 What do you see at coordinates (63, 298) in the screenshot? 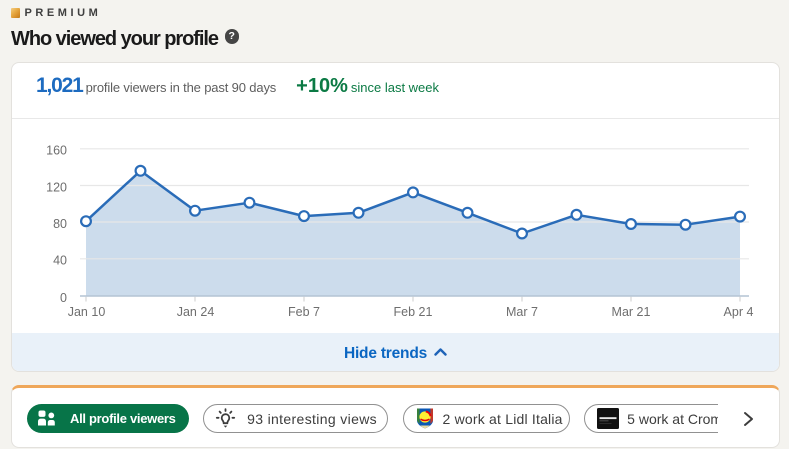
I see `svg-text: 0` at bounding box center [63, 298].